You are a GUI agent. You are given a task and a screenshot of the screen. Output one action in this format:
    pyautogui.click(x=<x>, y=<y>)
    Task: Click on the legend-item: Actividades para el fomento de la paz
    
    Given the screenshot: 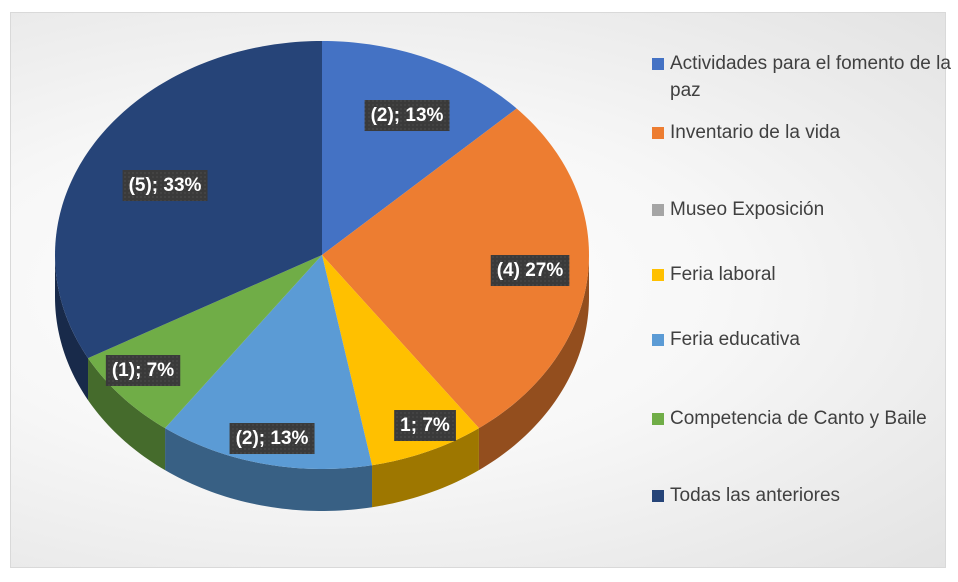 What is the action you would take?
    pyautogui.click(x=802, y=77)
    